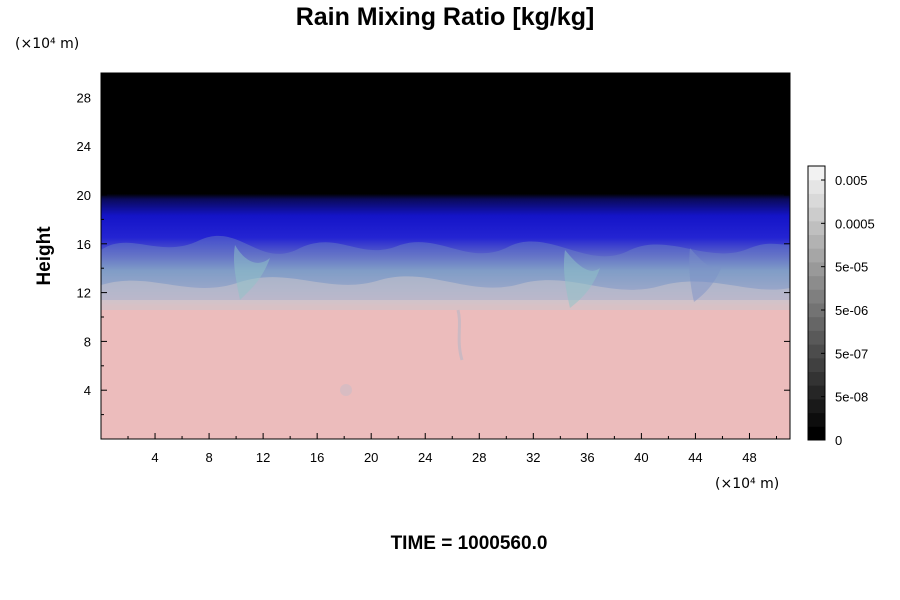 This screenshot has height=600, width=900. Describe the element at coordinates (460, 335) in the screenshot. I see `rain-streak` at that location.